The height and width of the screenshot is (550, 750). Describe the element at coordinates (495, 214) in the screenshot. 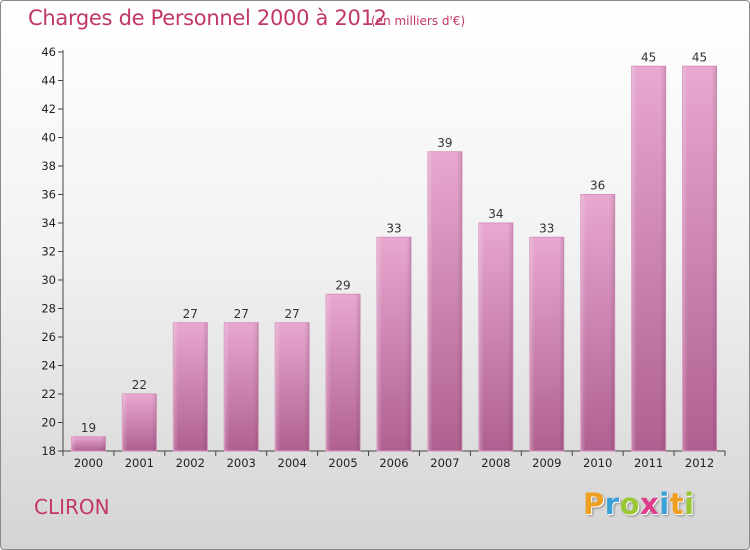

I see `bar-value-label: 34` at that location.